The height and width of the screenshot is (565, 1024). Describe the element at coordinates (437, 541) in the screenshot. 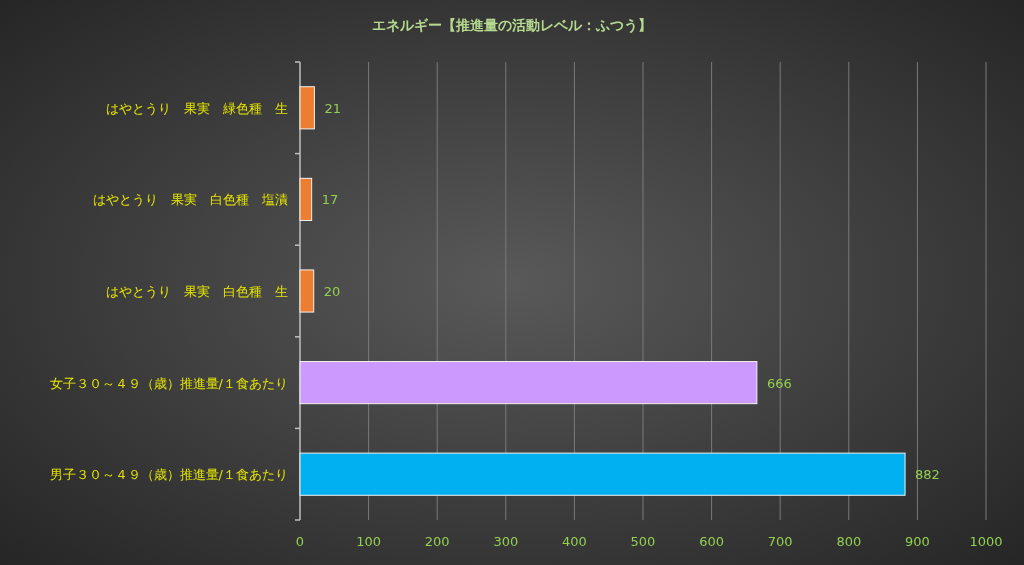

I see `x-tick-label: 200` at that location.